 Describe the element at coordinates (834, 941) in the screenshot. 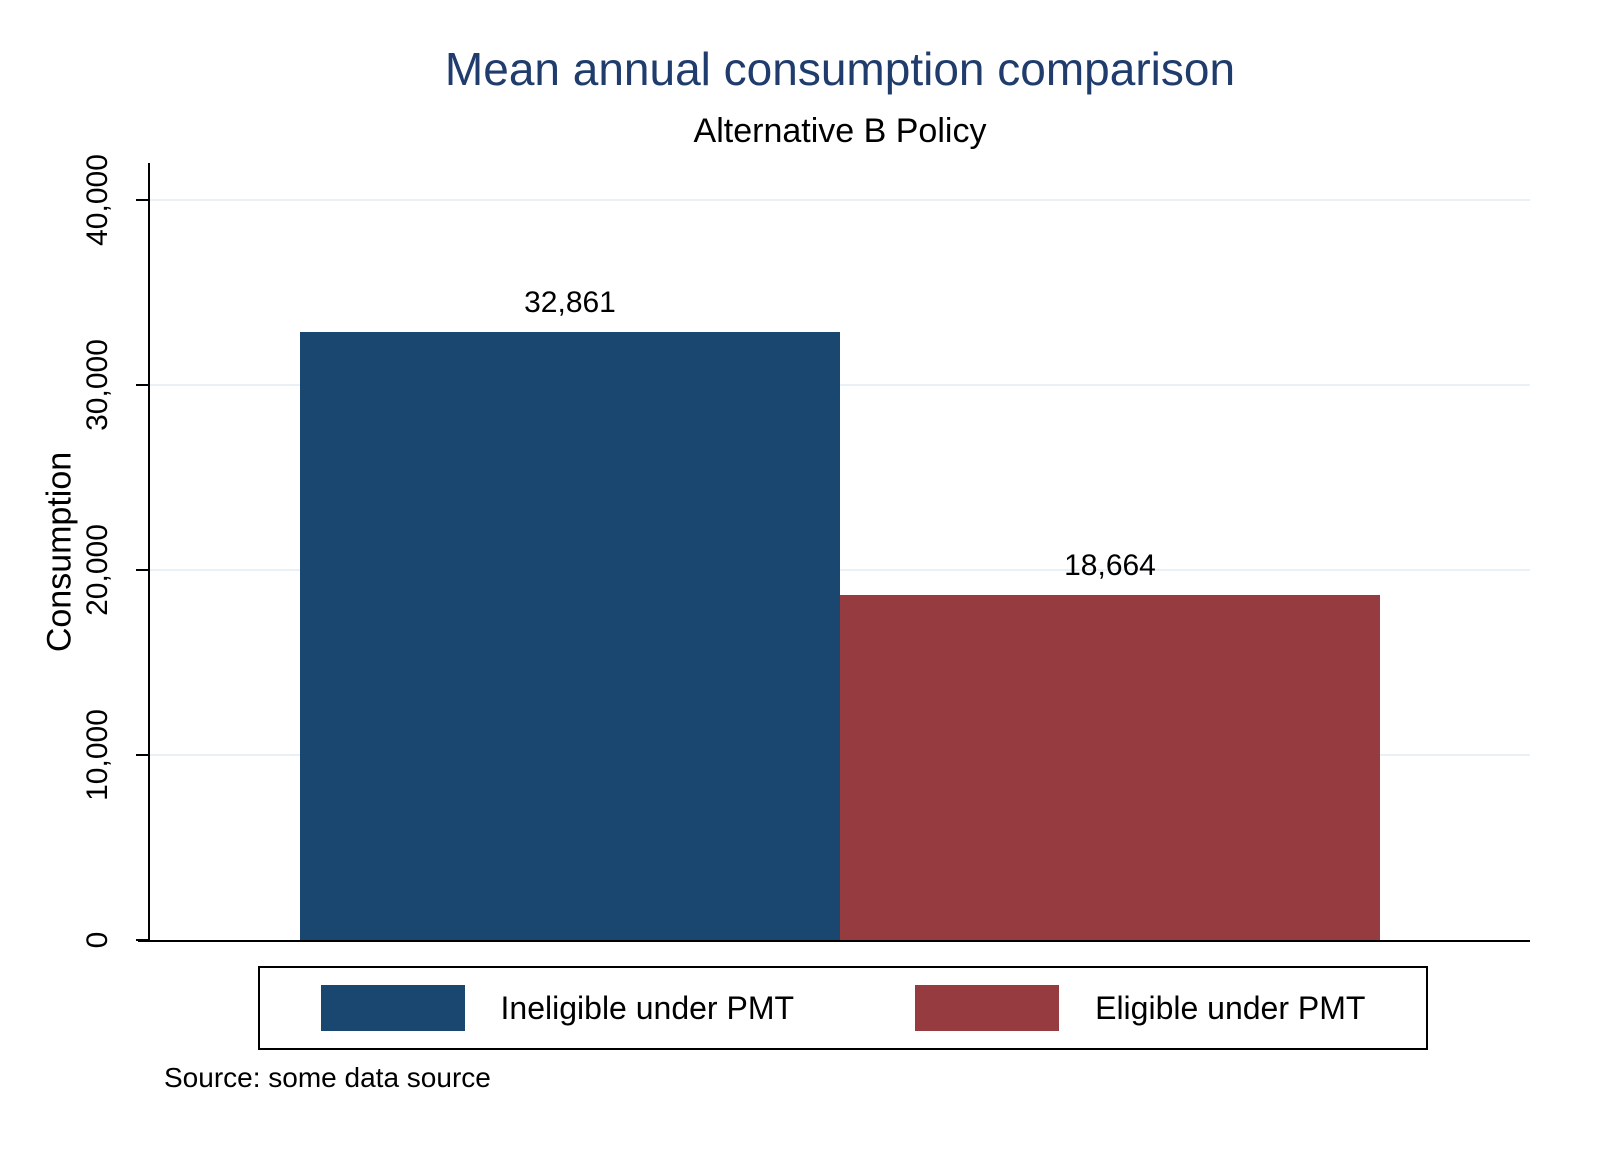

I see `x-axis-line` at that location.